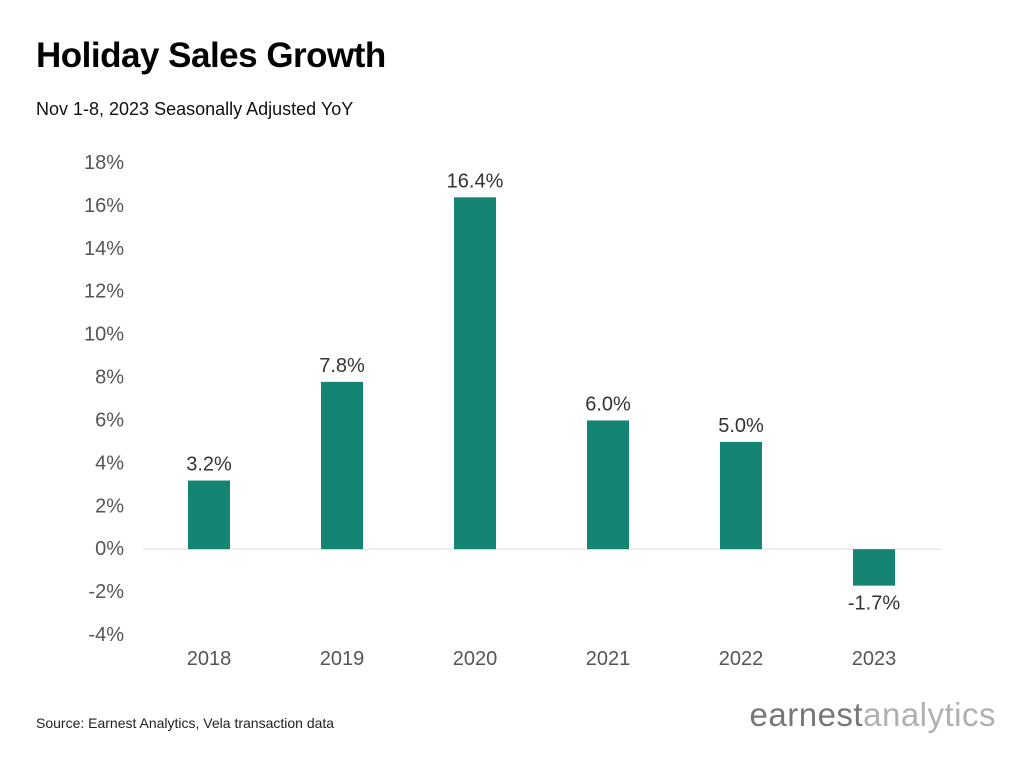 This screenshot has height=768, width=1024. What do you see at coordinates (109, 420) in the screenshot?
I see `y-tick-label: 6%` at bounding box center [109, 420].